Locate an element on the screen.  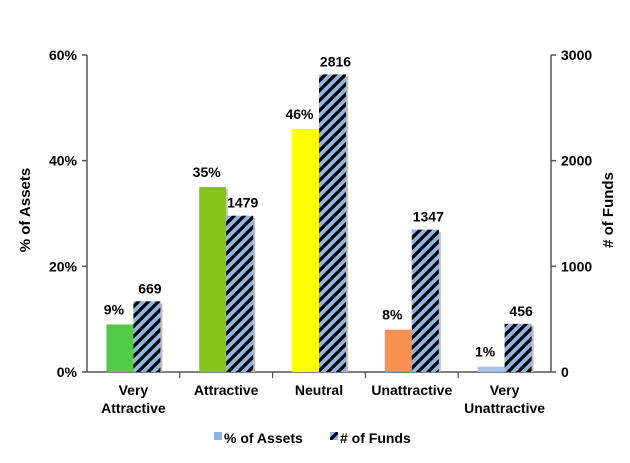
right-axis-ticks: 0 1000 2000 3000 is located at coordinates (571, 213).